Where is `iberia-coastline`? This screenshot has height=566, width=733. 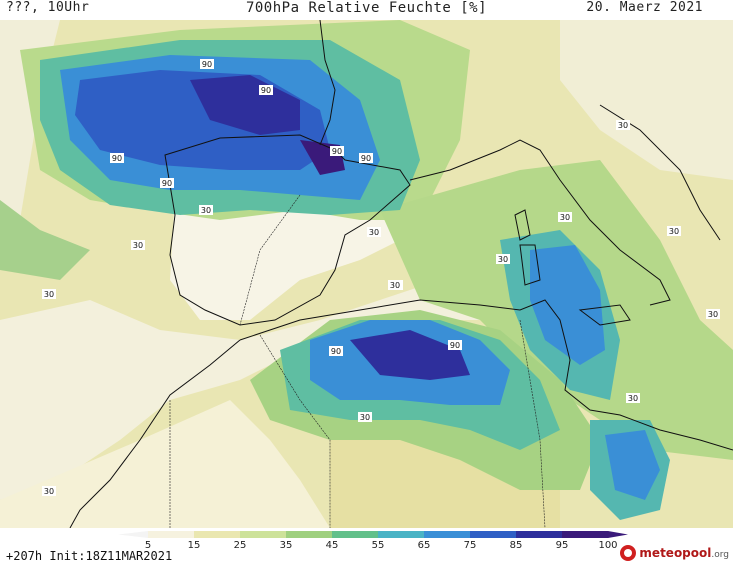
iberia-coastline is located at coordinates (287, 230).